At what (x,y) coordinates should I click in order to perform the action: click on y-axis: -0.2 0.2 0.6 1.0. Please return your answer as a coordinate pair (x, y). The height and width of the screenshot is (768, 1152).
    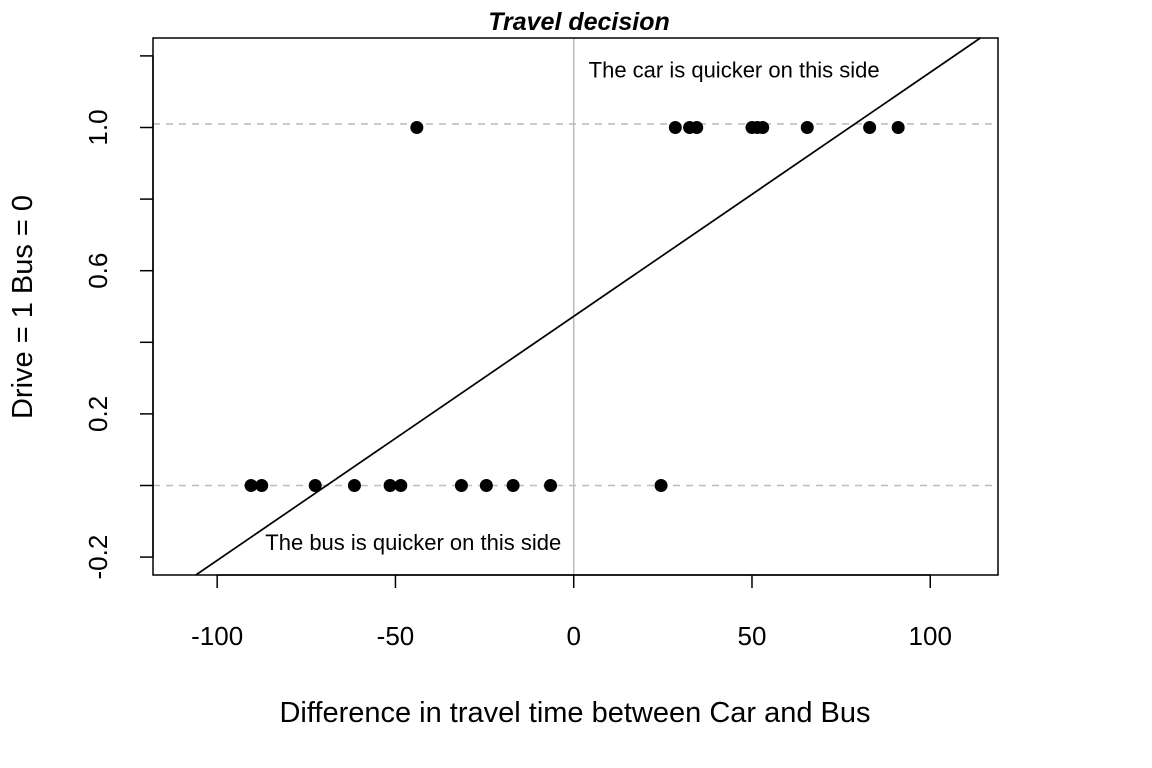
    Looking at the image, I should click on (118, 317).